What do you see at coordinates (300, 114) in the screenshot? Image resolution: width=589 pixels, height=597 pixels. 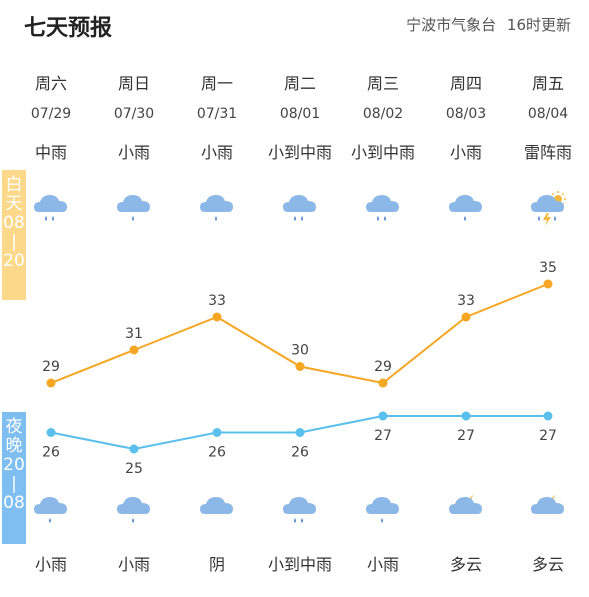 I see `date-label: 08/01` at bounding box center [300, 114].